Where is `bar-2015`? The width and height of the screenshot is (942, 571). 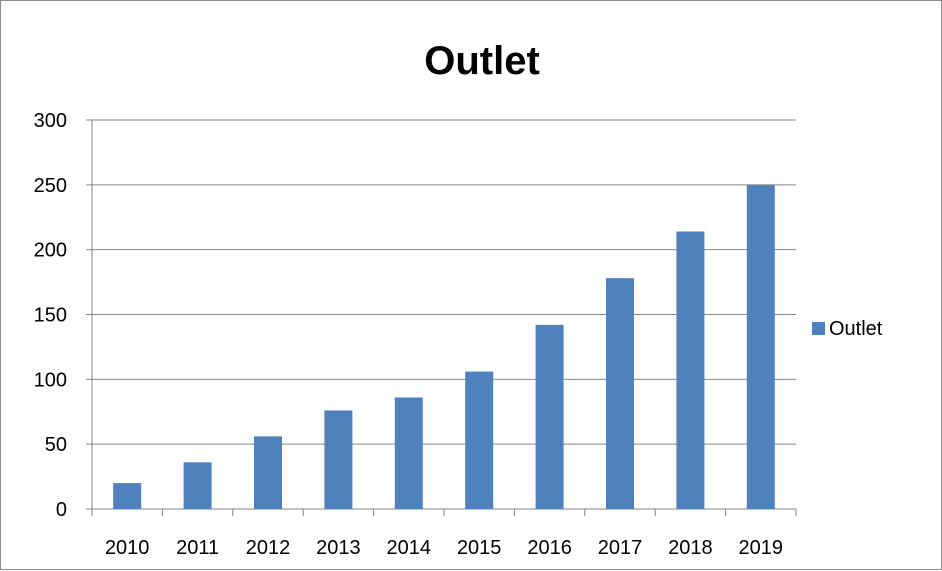 bar-2015 is located at coordinates (479, 440).